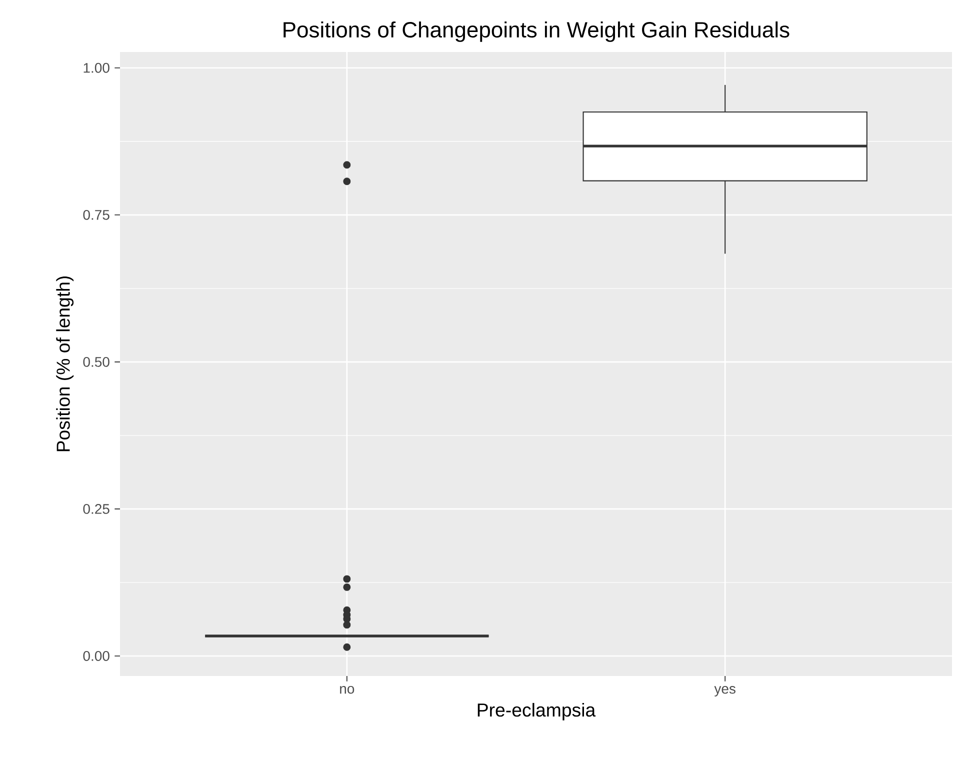 The height and width of the screenshot is (759, 965). What do you see at coordinates (537, 711) in the screenshot?
I see `x-axis-title: Pre-eclampsia` at bounding box center [537, 711].